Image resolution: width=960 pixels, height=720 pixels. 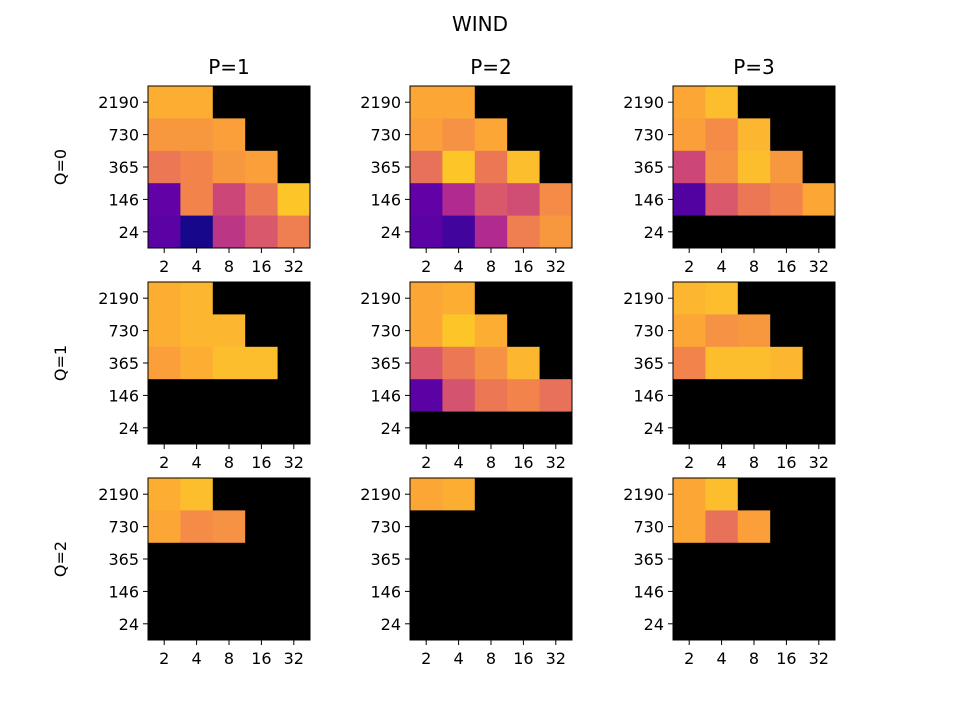 I want to click on row-label: Q=1, so click(x=60, y=363).